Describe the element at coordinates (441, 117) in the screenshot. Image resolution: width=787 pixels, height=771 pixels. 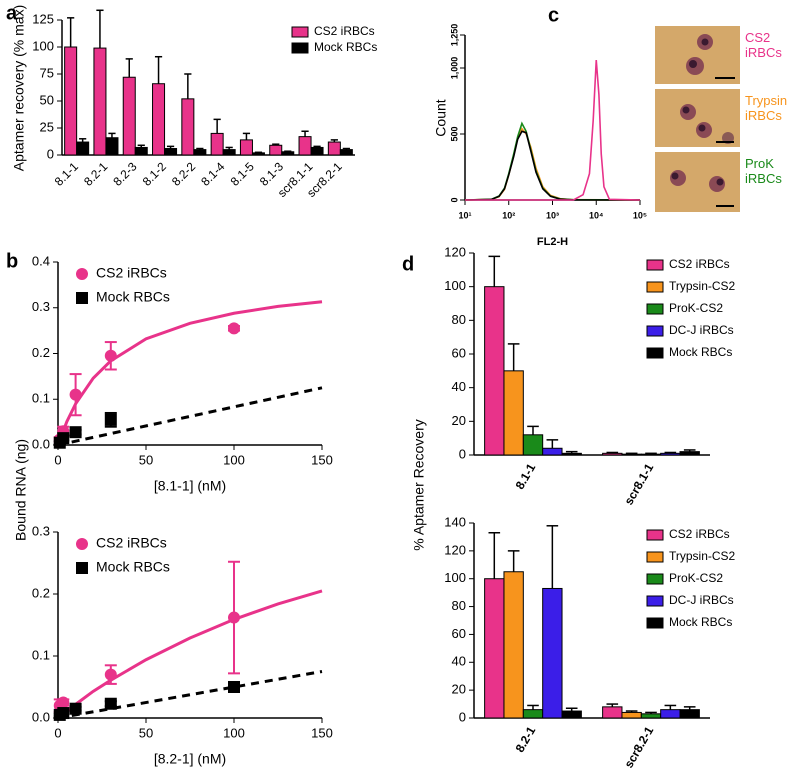
I see `y-axis-label: Count` at that location.